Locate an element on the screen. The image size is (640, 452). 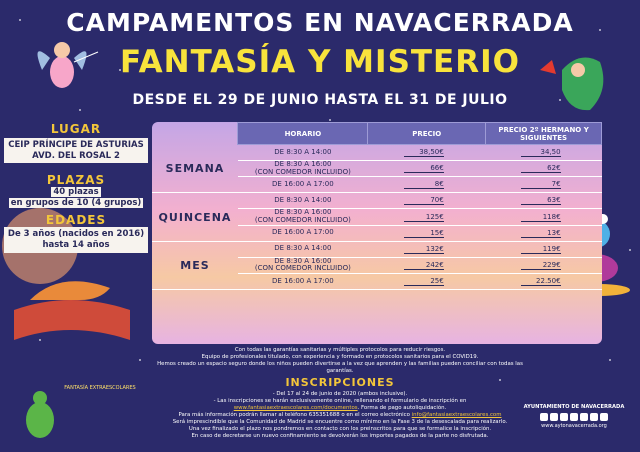
price2-cell: 62€ is located at coordinates (543, 169).